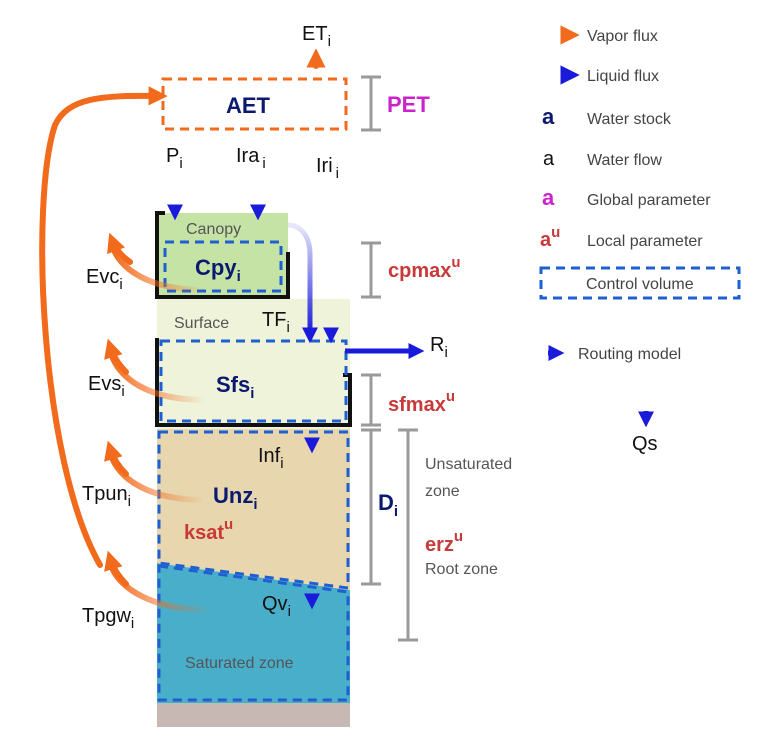 The height and width of the screenshot is (745, 778). Describe the element at coordinates (649, 200) in the screenshot. I see `legend-global-label: Global parameter` at that location.